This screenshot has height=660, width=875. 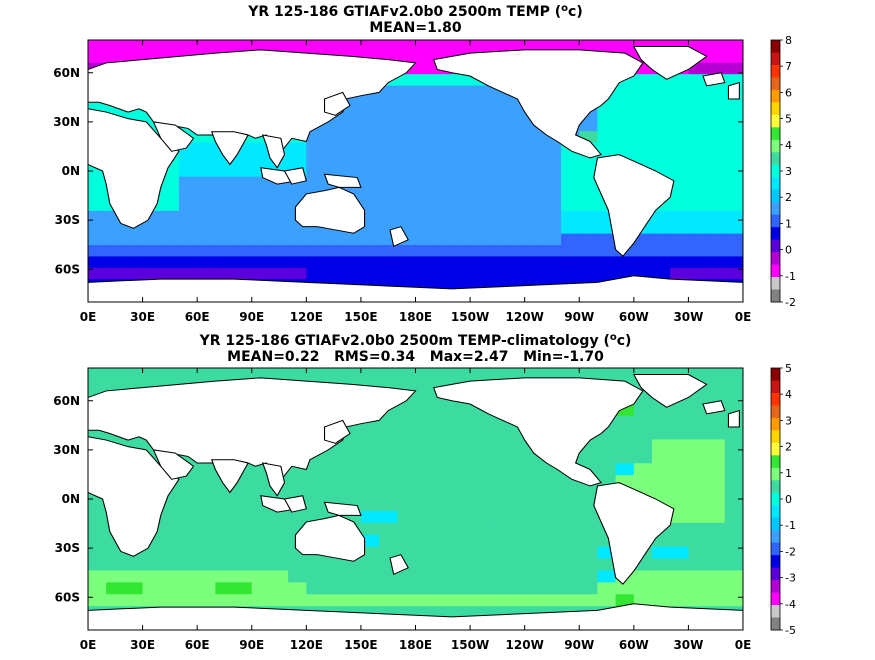 I want to click on colorbar: 8 7 6 5 4 3 2 1 0 -1 -2, so click(x=783, y=171).